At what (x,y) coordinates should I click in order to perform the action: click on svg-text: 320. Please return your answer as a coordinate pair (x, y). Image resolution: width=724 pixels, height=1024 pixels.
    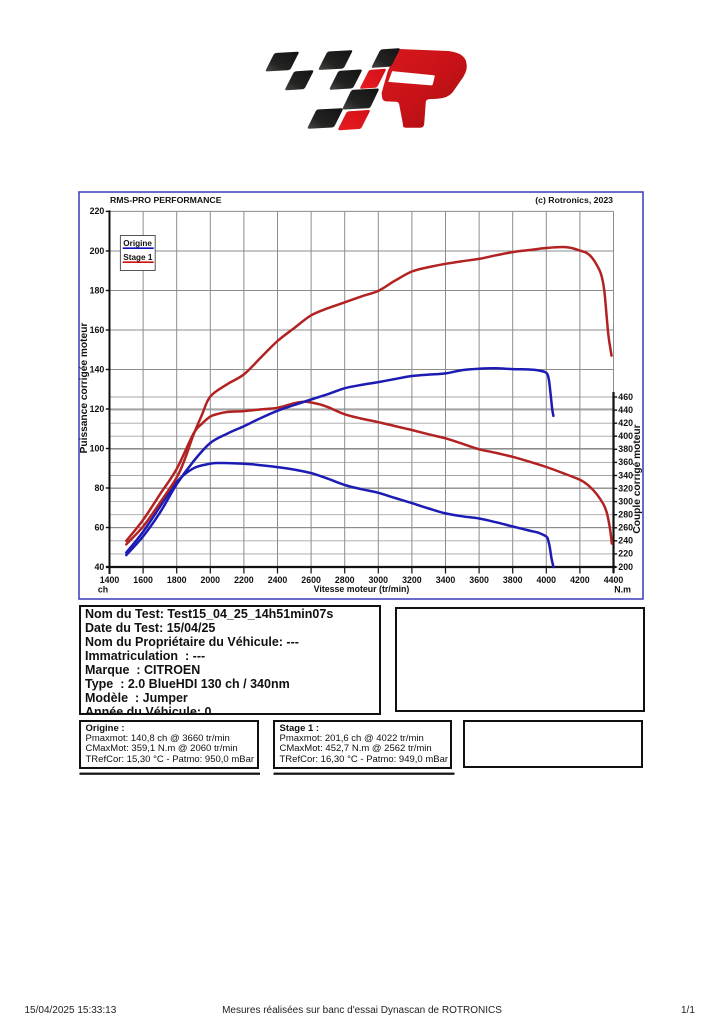
    Looking at the image, I should click on (625, 488).